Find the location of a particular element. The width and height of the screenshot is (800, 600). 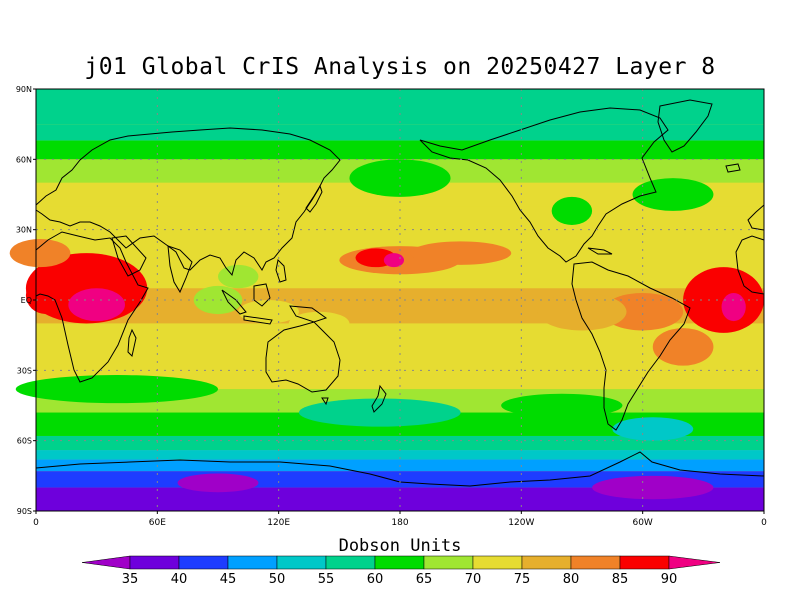

colorbar-tick-label: 80 is located at coordinates (571, 579).